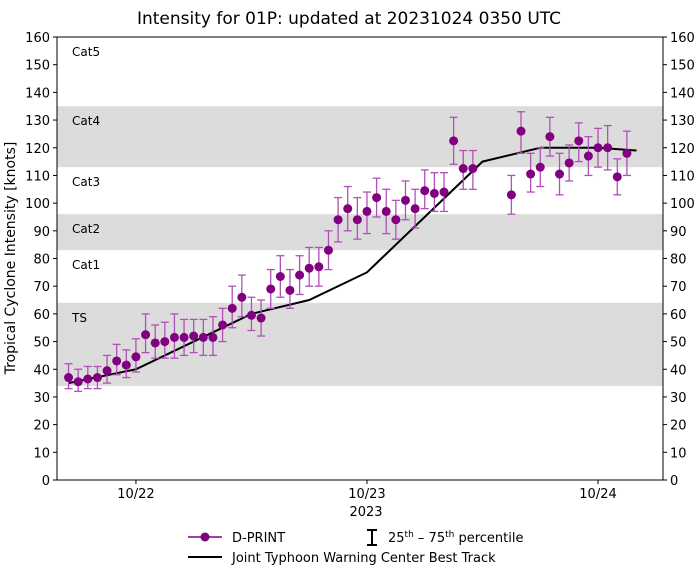  Describe the element at coordinates (86, 182) in the screenshot. I see `band-label-cat3: Cat3` at that location.